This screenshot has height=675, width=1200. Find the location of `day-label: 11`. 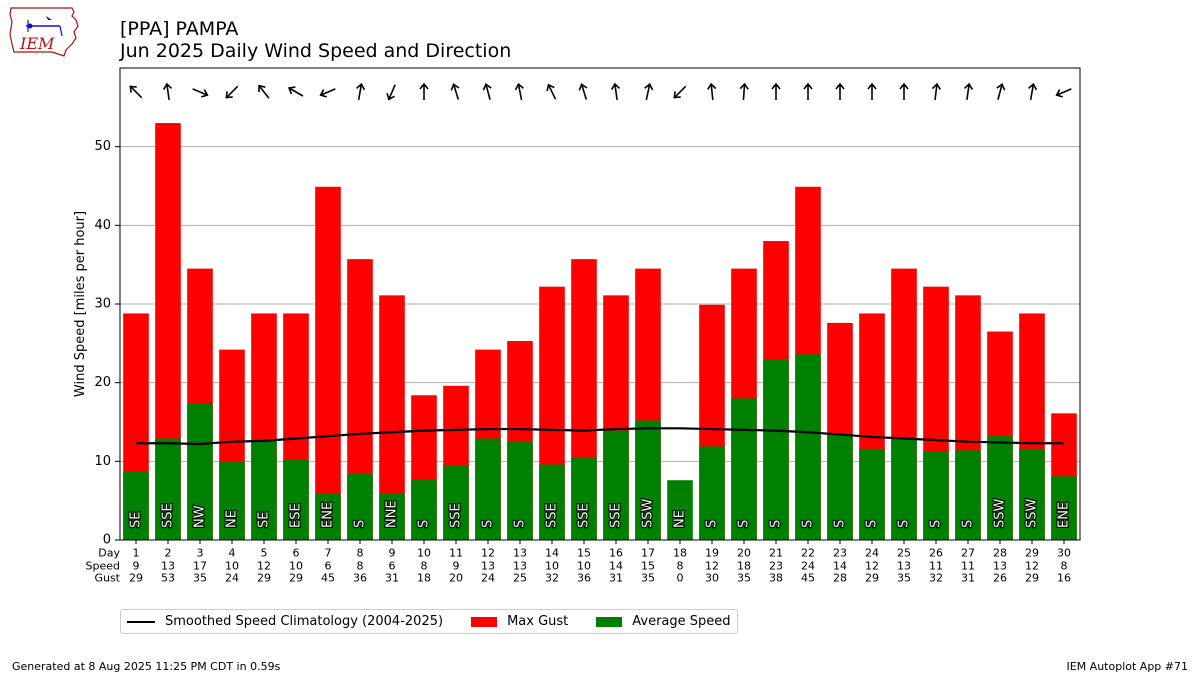

day-label: 11 is located at coordinates (456, 553).